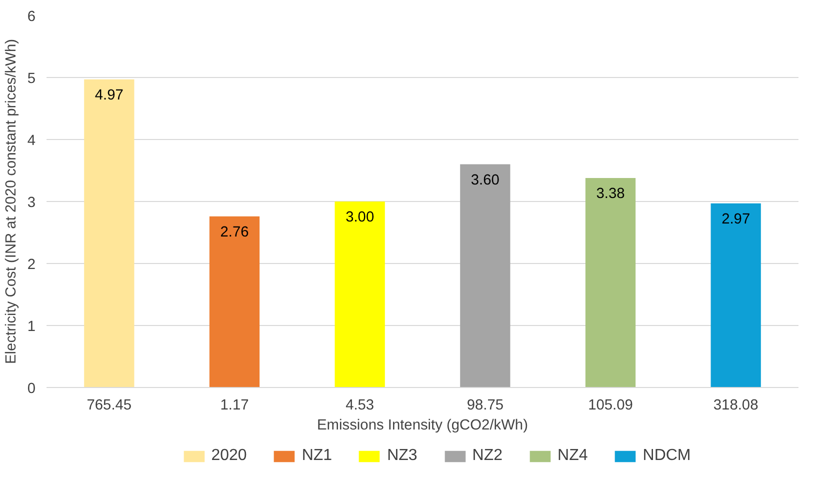  Describe the element at coordinates (485, 406) in the screenshot. I see `x-tick-label: 98.75` at that location.